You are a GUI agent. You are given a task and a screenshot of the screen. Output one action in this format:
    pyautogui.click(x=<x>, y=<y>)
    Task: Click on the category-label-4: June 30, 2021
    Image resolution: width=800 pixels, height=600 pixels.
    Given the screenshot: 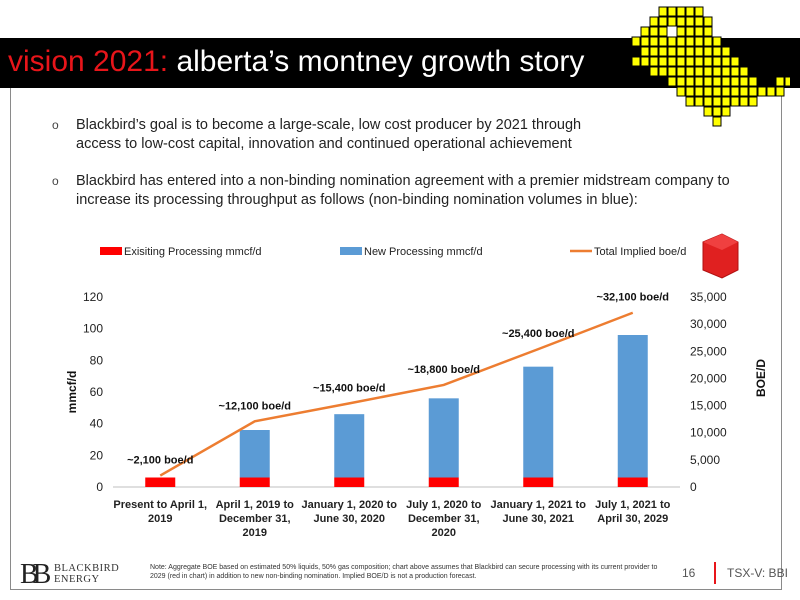 What is the action you would take?
    pyautogui.click(x=538, y=519)
    